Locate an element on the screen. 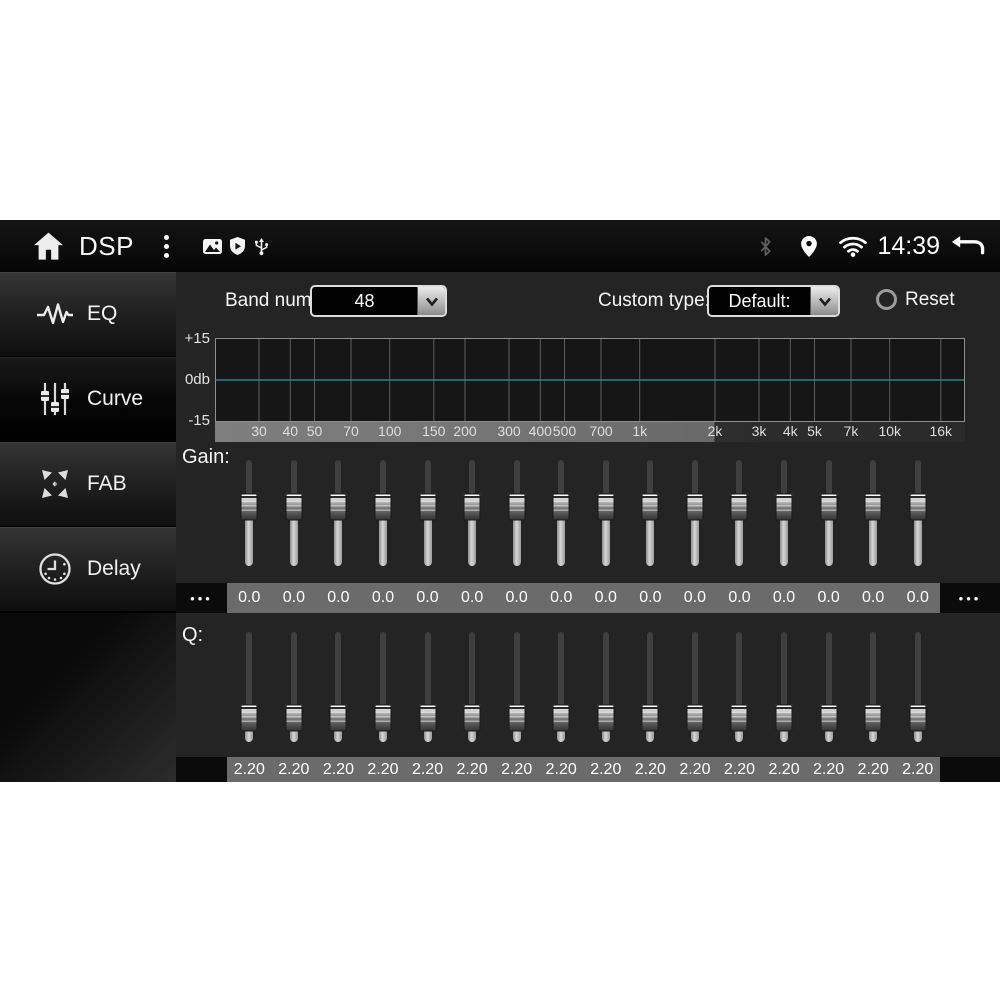  back-icon is located at coordinates (968, 246).